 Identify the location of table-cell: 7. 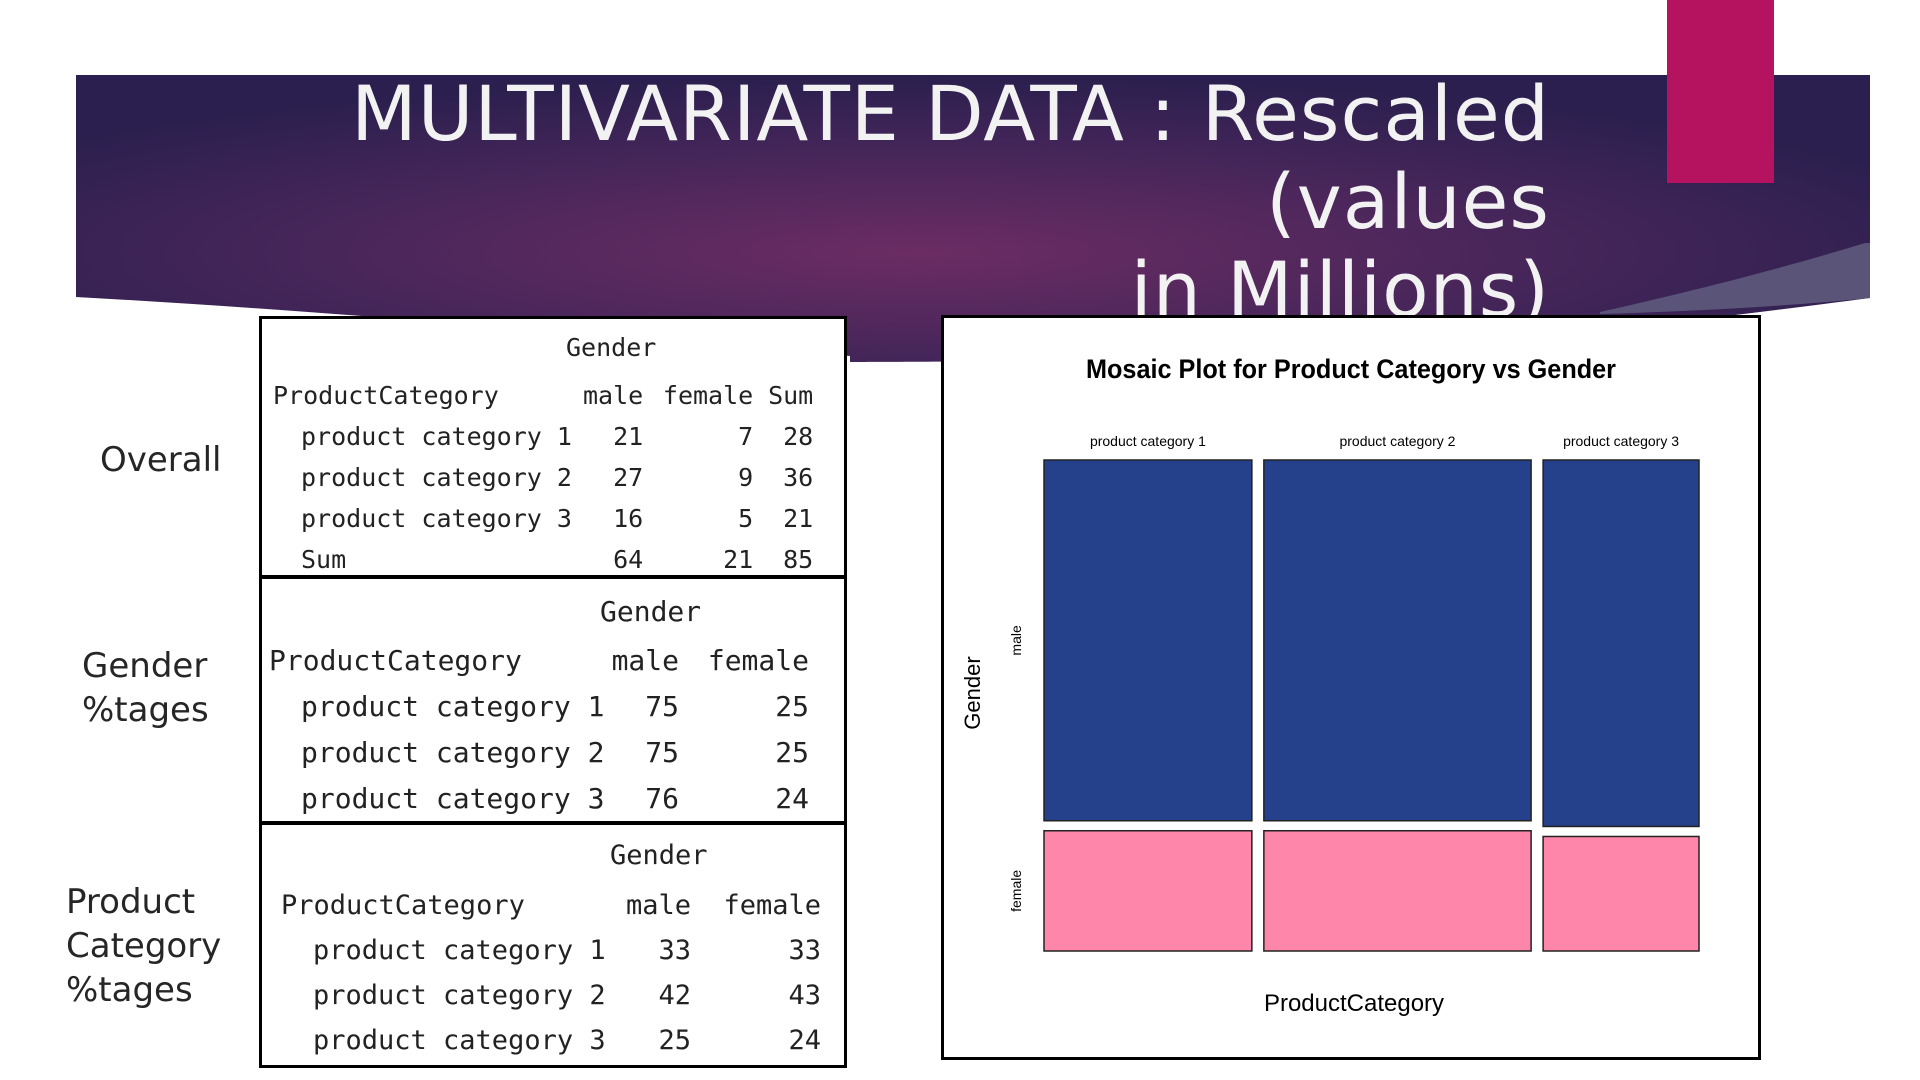
(746, 436).